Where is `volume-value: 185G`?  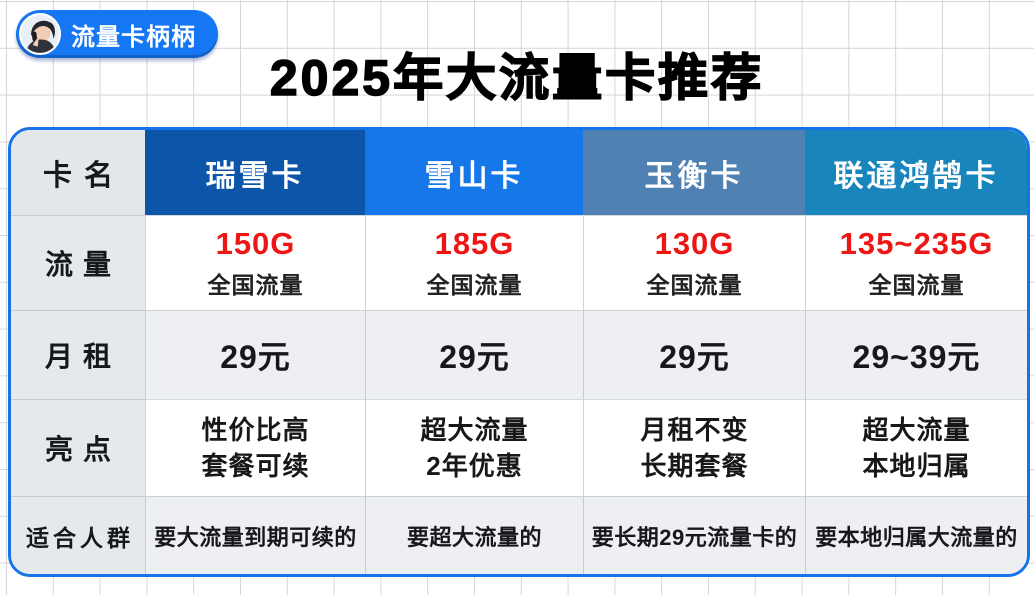
volume-value: 185G is located at coordinates (474, 243).